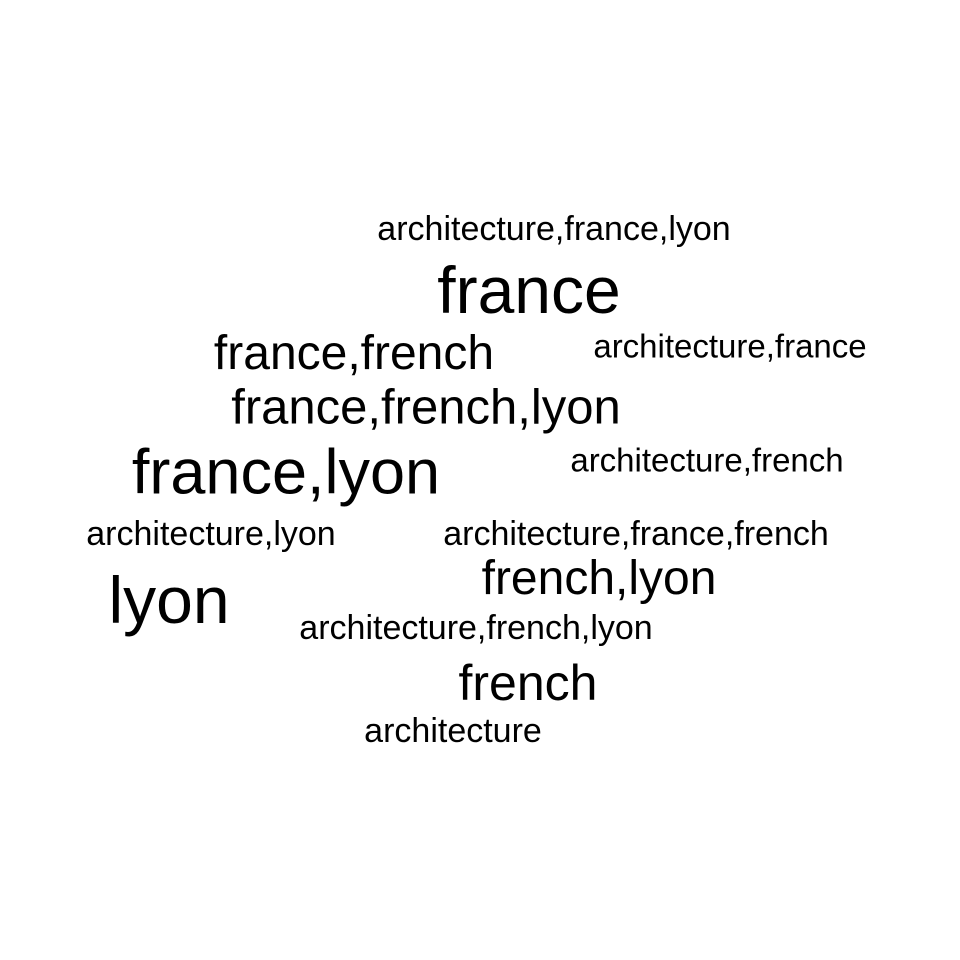 The height and width of the screenshot is (960, 960). Describe the element at coordinates (426, 407) in the screenshot. I see `word-france-french-lyon: france,french,lyon` at that location.